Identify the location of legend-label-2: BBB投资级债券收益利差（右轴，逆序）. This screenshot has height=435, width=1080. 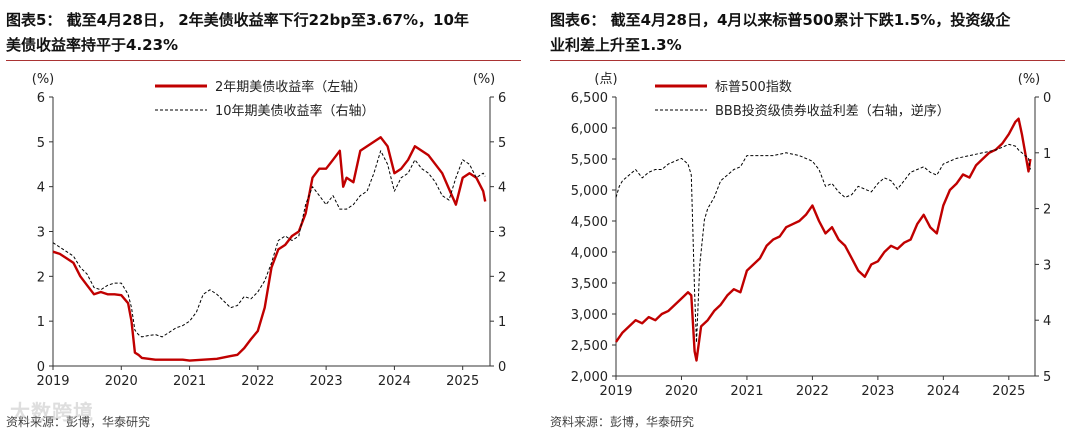
(832, 111).